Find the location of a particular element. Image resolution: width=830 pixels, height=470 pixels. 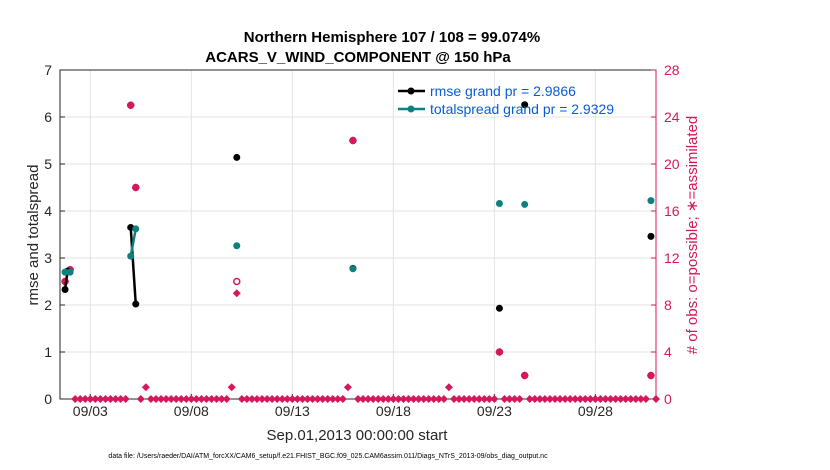

y-tick-label: 2 is located at coordinates (48, 305).